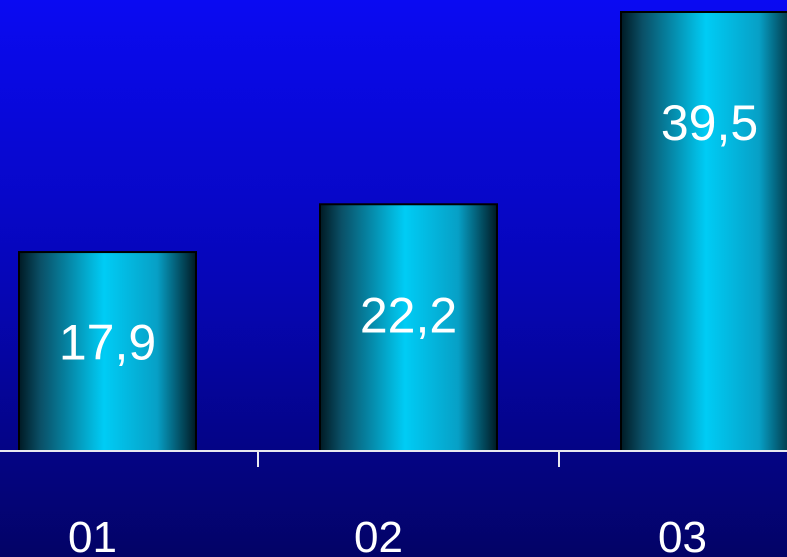  Describe the element at coordinates (408, 315) in the screenshot. I see `bar-value-label: 22,2` at that location.